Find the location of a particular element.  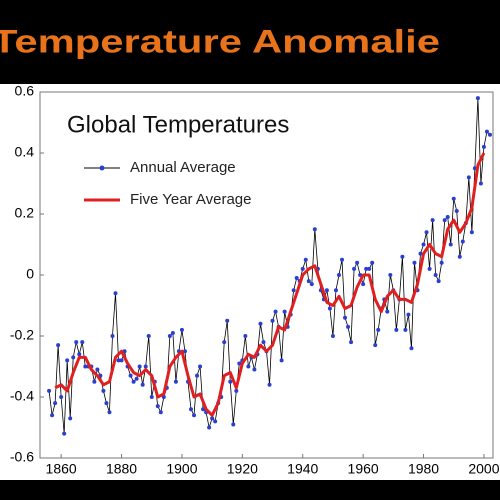

x-tick-label: 1980 is located at coordinates (423, 469).